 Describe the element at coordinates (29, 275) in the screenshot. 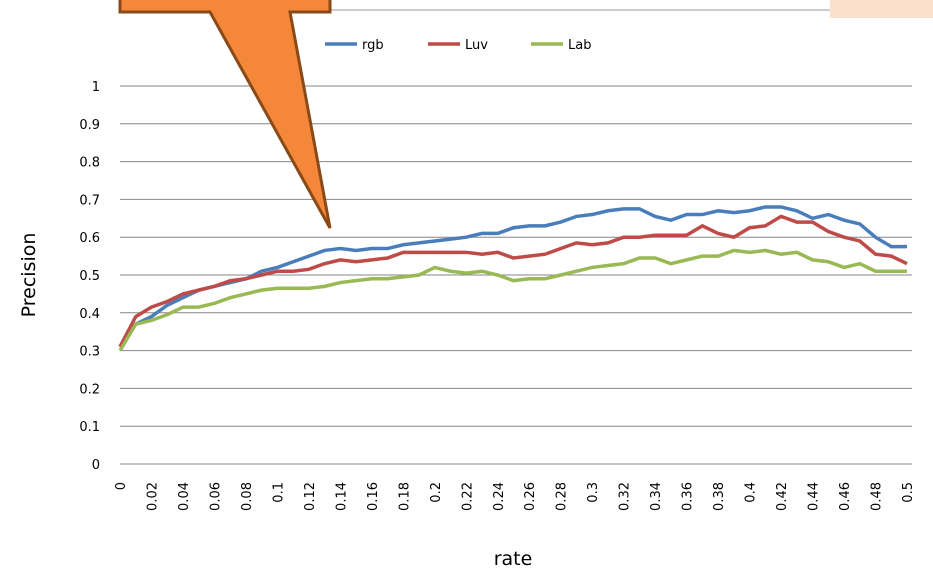

I see `y-axis-label: Precision` at that location.